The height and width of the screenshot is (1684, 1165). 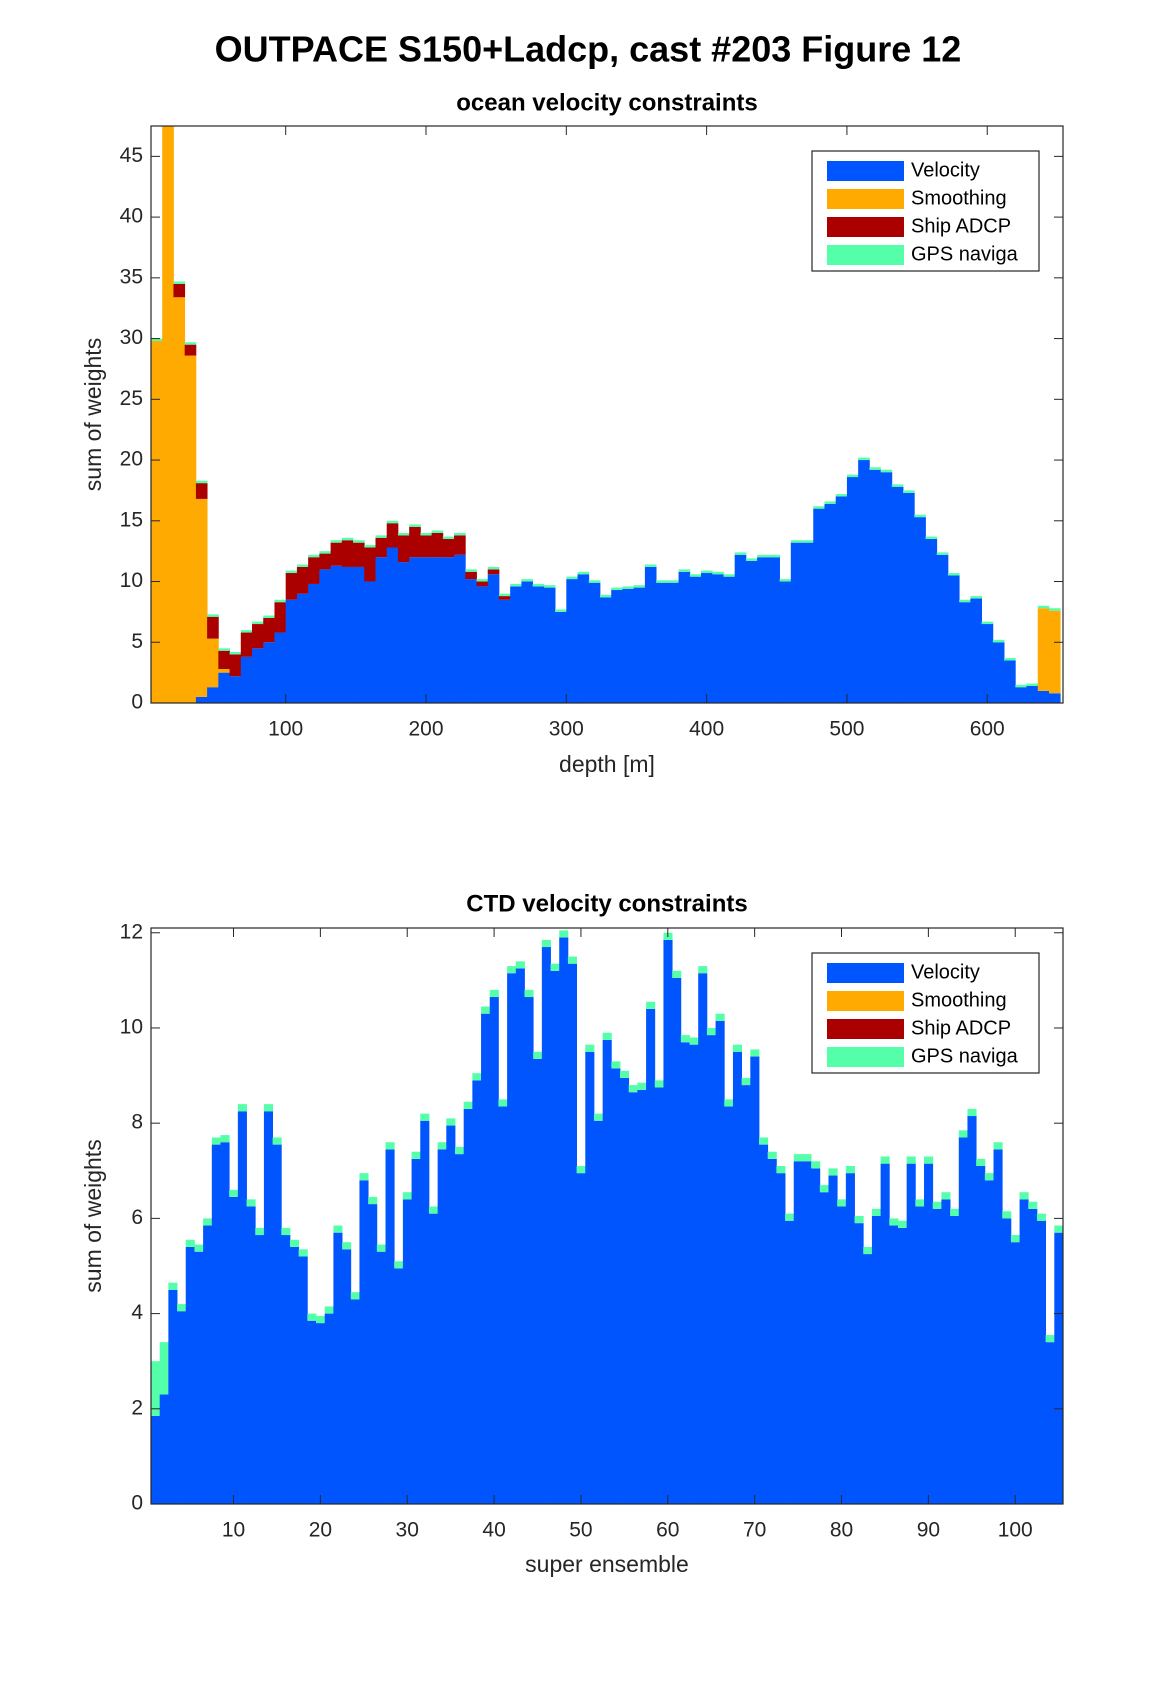 I want to click on y-tick-label: 10, so click(x=131, y=580).